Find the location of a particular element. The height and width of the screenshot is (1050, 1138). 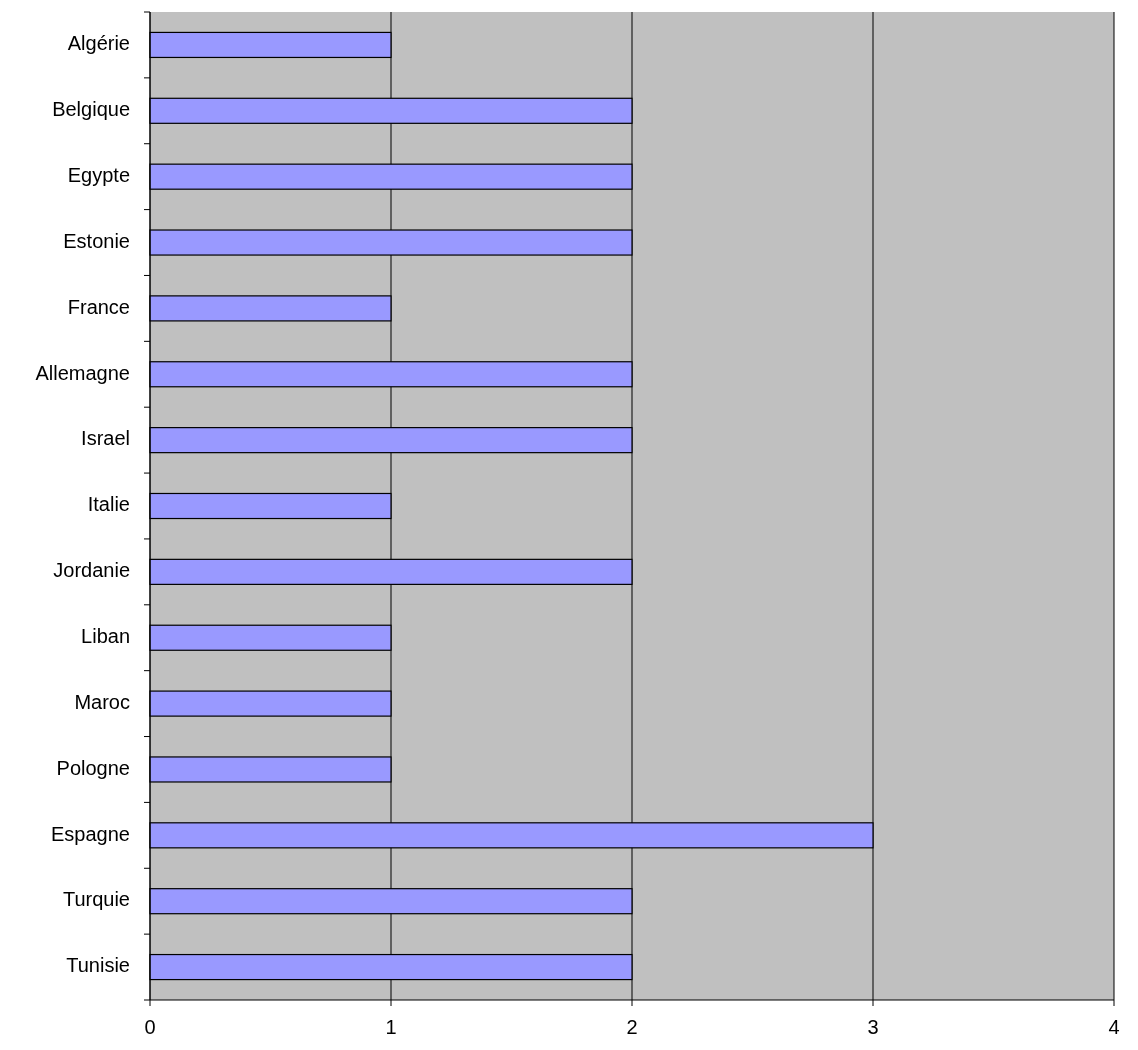

y-tick-label: Maroc is located at coordinates (102, 701).